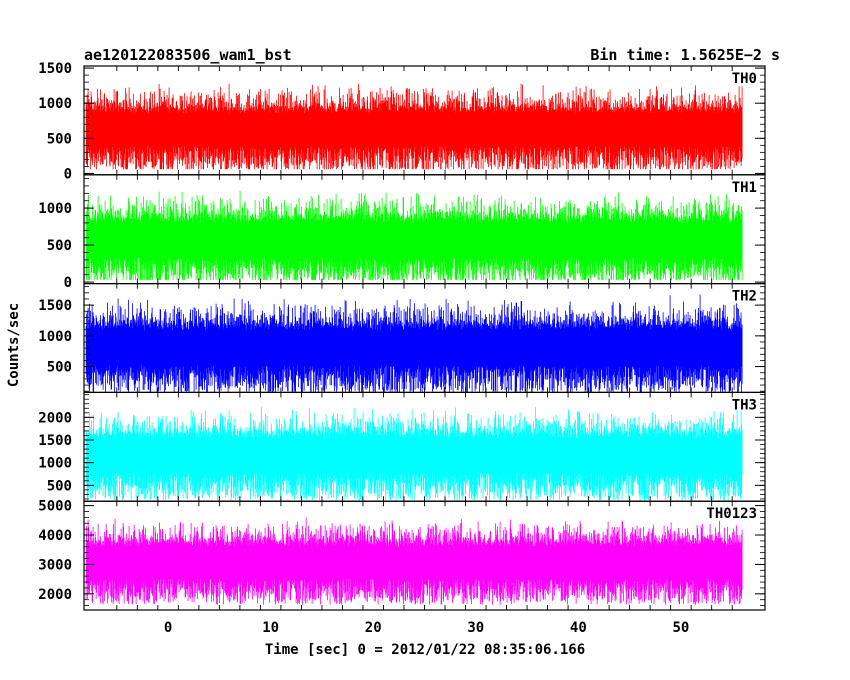 The width and height of the screenshot is (850, 680). I want to click on panel-th0123: TH0123 2000 3000 4000 5000, so click(402, 555).